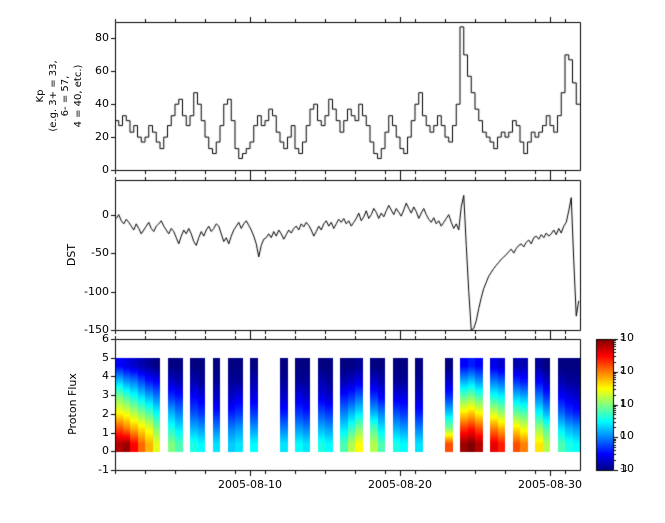 The height and width of the screenshot is (523, 665). What do you see at coordinates (105, 338) in the screenshot?
I see `proton-flux-ytick-label: 6` at bounding box center [105, 338].